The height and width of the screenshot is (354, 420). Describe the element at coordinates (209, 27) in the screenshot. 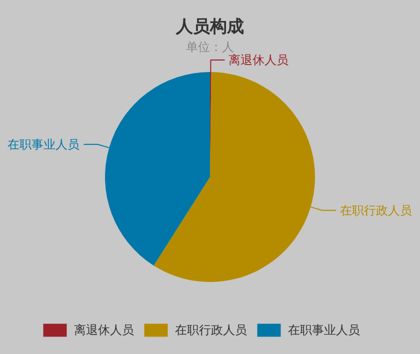

I see `chart-title: 人员构成` at that location.